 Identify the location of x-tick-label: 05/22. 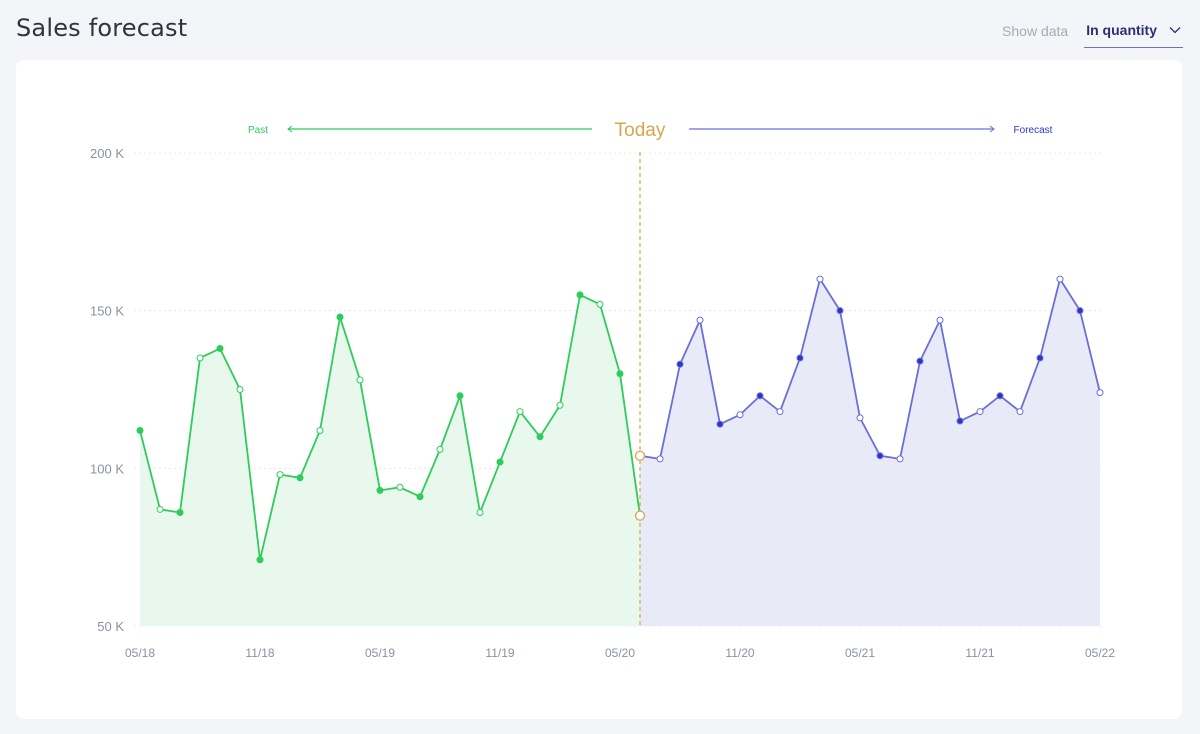
(1100, 653).